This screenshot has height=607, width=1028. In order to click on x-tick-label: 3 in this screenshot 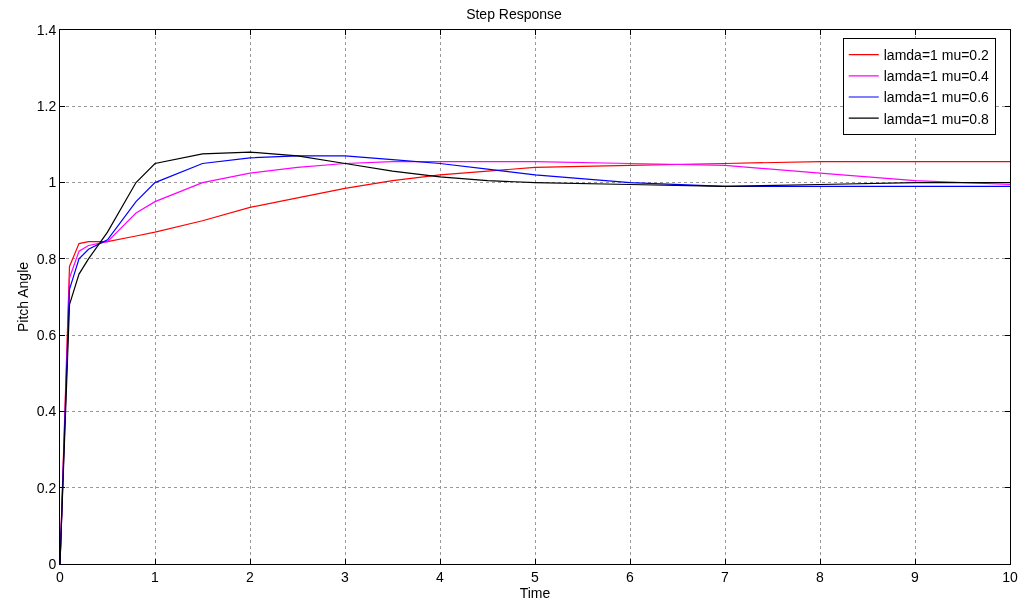, I will do `click(345, 576)`.